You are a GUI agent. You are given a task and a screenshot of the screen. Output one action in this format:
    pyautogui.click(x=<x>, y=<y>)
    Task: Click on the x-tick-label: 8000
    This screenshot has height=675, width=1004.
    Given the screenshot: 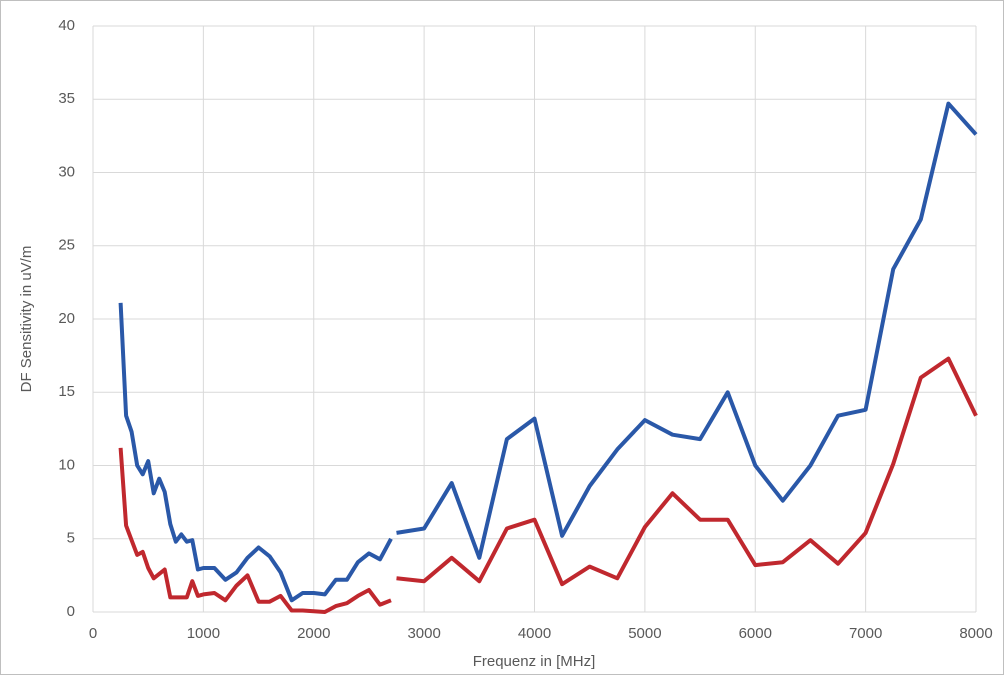 What is the action you would take?
    pyautogui.click(x=975, y=633)
    